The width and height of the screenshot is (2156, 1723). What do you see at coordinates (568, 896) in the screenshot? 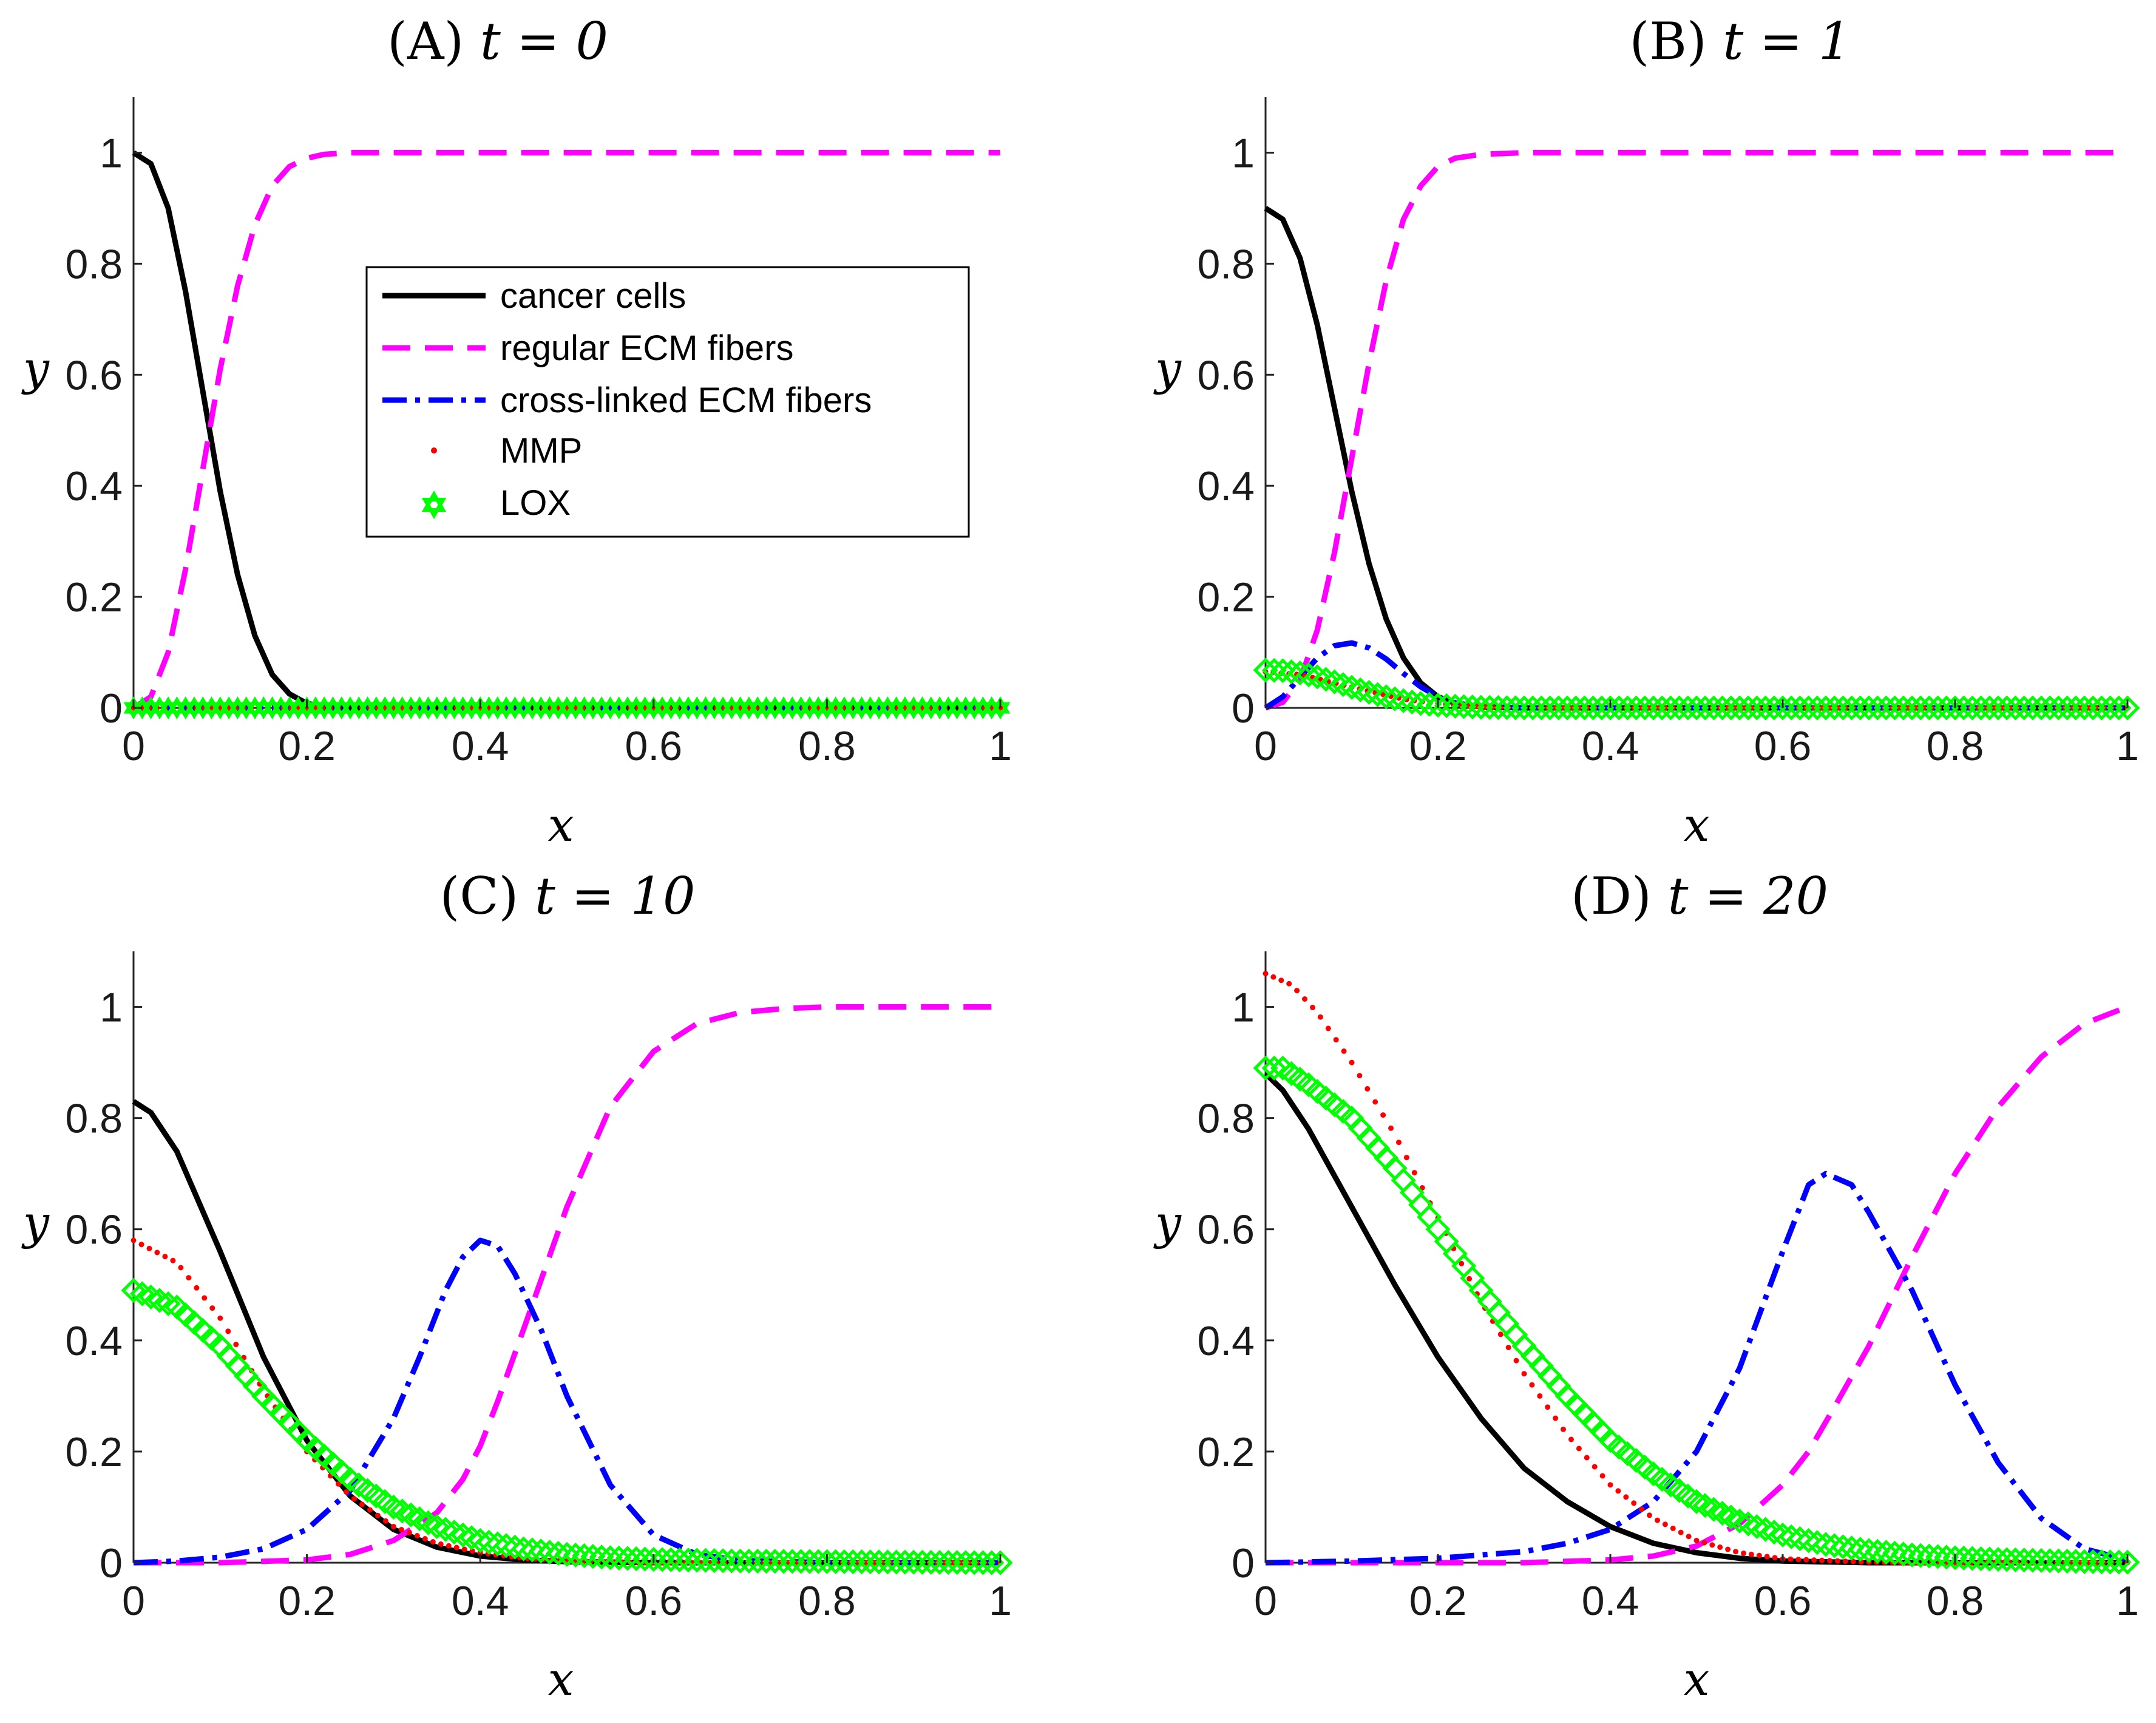
I see `panel-title: (C) t = 10` at bounding box center [568, 896].